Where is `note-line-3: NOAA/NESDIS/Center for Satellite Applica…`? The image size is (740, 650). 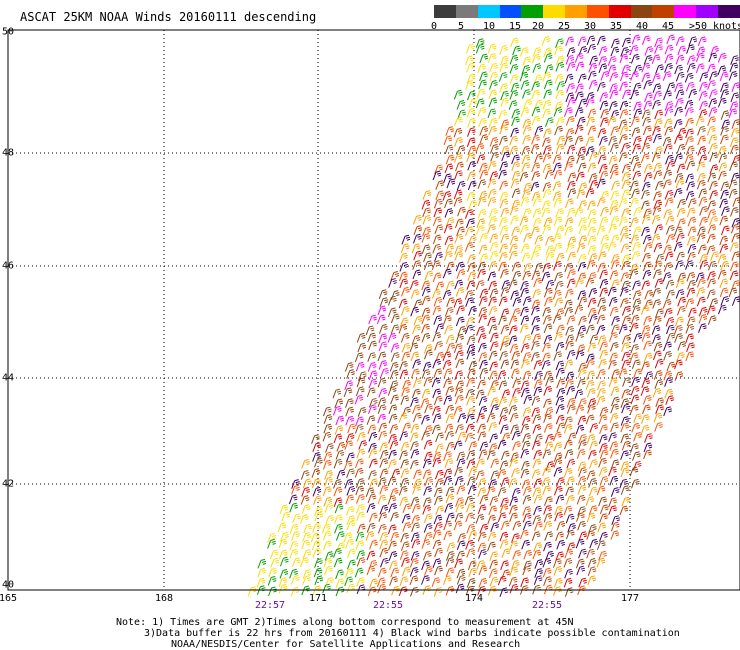
note-line-3: NOAA/NESDIS/Center for Satellite Applica… is located at coordinates (346, 644).